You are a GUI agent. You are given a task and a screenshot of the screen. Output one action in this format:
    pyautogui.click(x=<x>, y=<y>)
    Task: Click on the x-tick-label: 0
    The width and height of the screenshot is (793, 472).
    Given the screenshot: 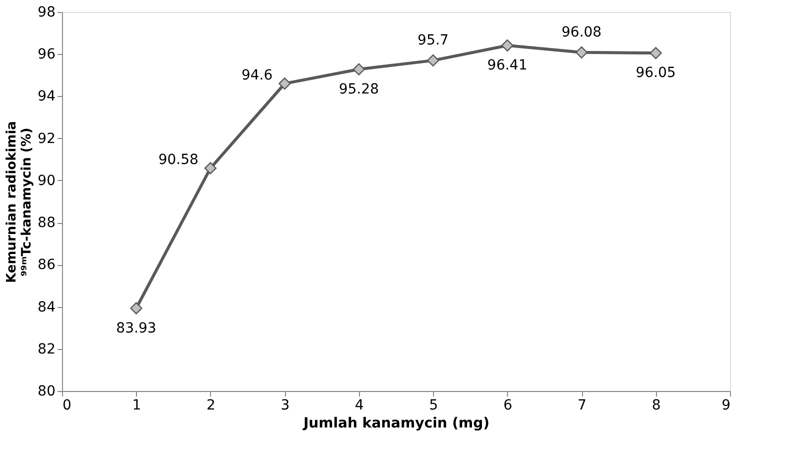 What is the action you would take?
    pyautogui.click(x=67, y=406)
    